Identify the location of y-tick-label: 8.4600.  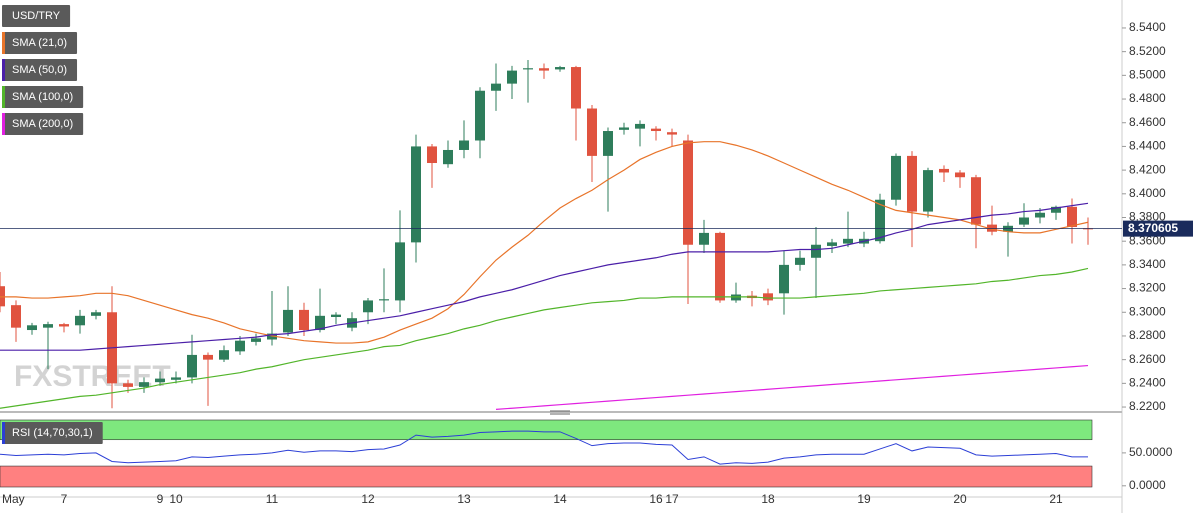
(1147, 122).